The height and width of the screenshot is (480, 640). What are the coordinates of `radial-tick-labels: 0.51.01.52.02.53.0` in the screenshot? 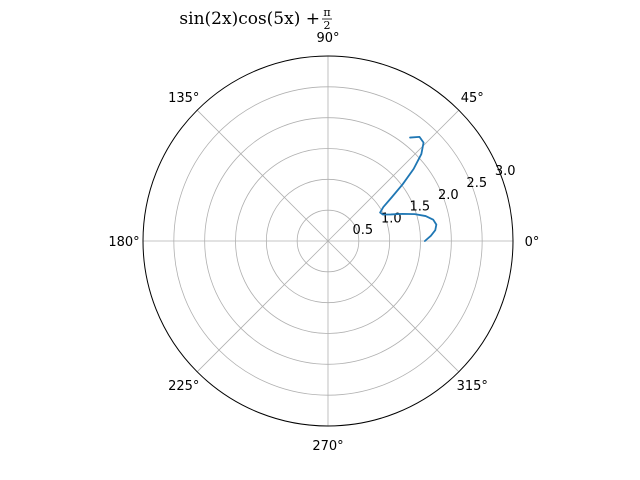 It's located at (433, 201).